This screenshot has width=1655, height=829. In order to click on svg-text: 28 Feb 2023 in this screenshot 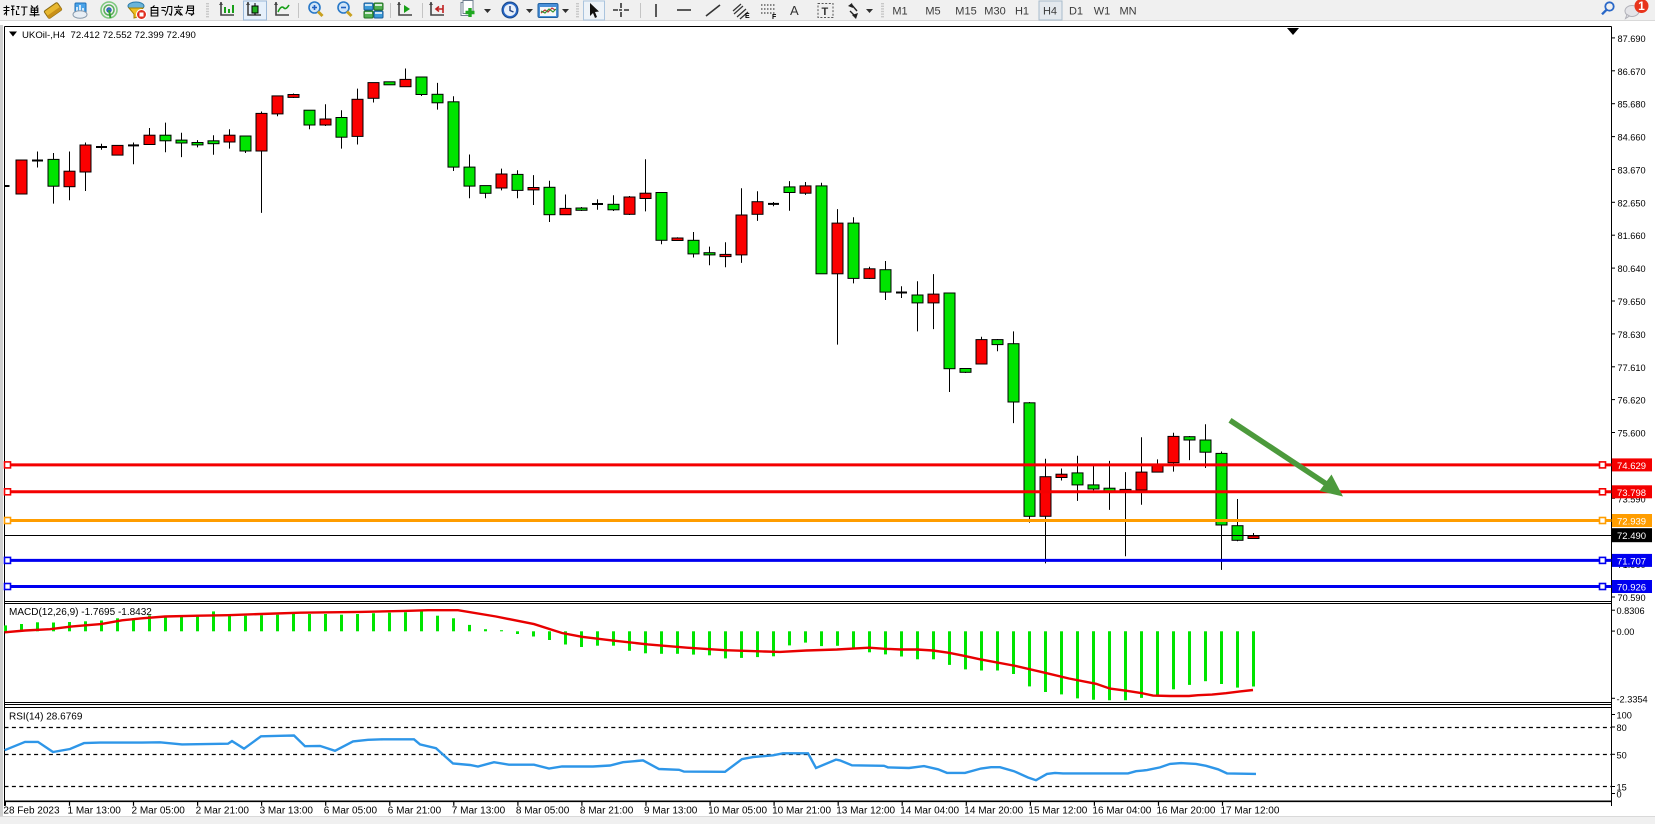, I will do `click(31, 811)`.